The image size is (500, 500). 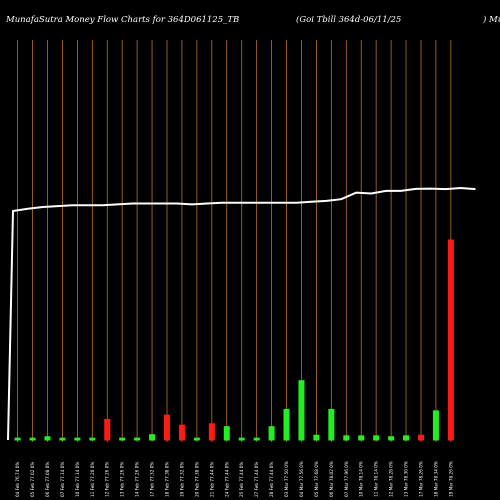 I want to click on x-tick-label: 06 Feb 77.08 0%, so click(x=47, y=479).